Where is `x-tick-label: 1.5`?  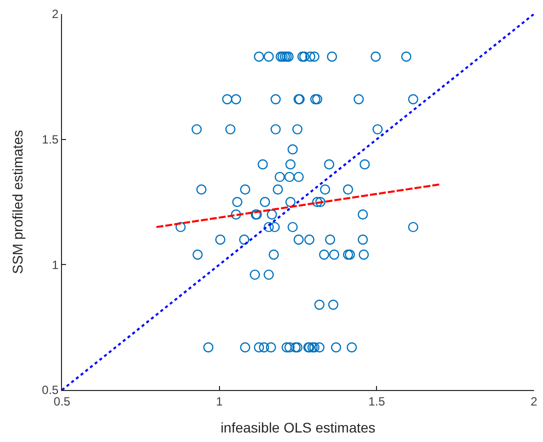
x-tick-label: 1.5 is located at coordinates (377, 401).